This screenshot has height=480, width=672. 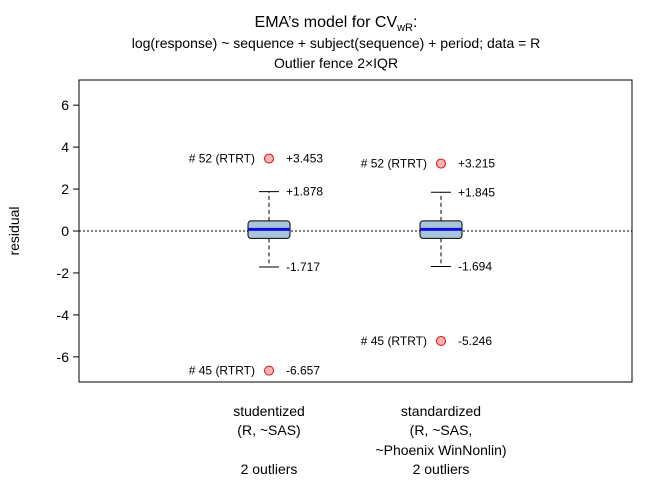 I want to click on y-tick-label: -6, so click(x=63, y=357).